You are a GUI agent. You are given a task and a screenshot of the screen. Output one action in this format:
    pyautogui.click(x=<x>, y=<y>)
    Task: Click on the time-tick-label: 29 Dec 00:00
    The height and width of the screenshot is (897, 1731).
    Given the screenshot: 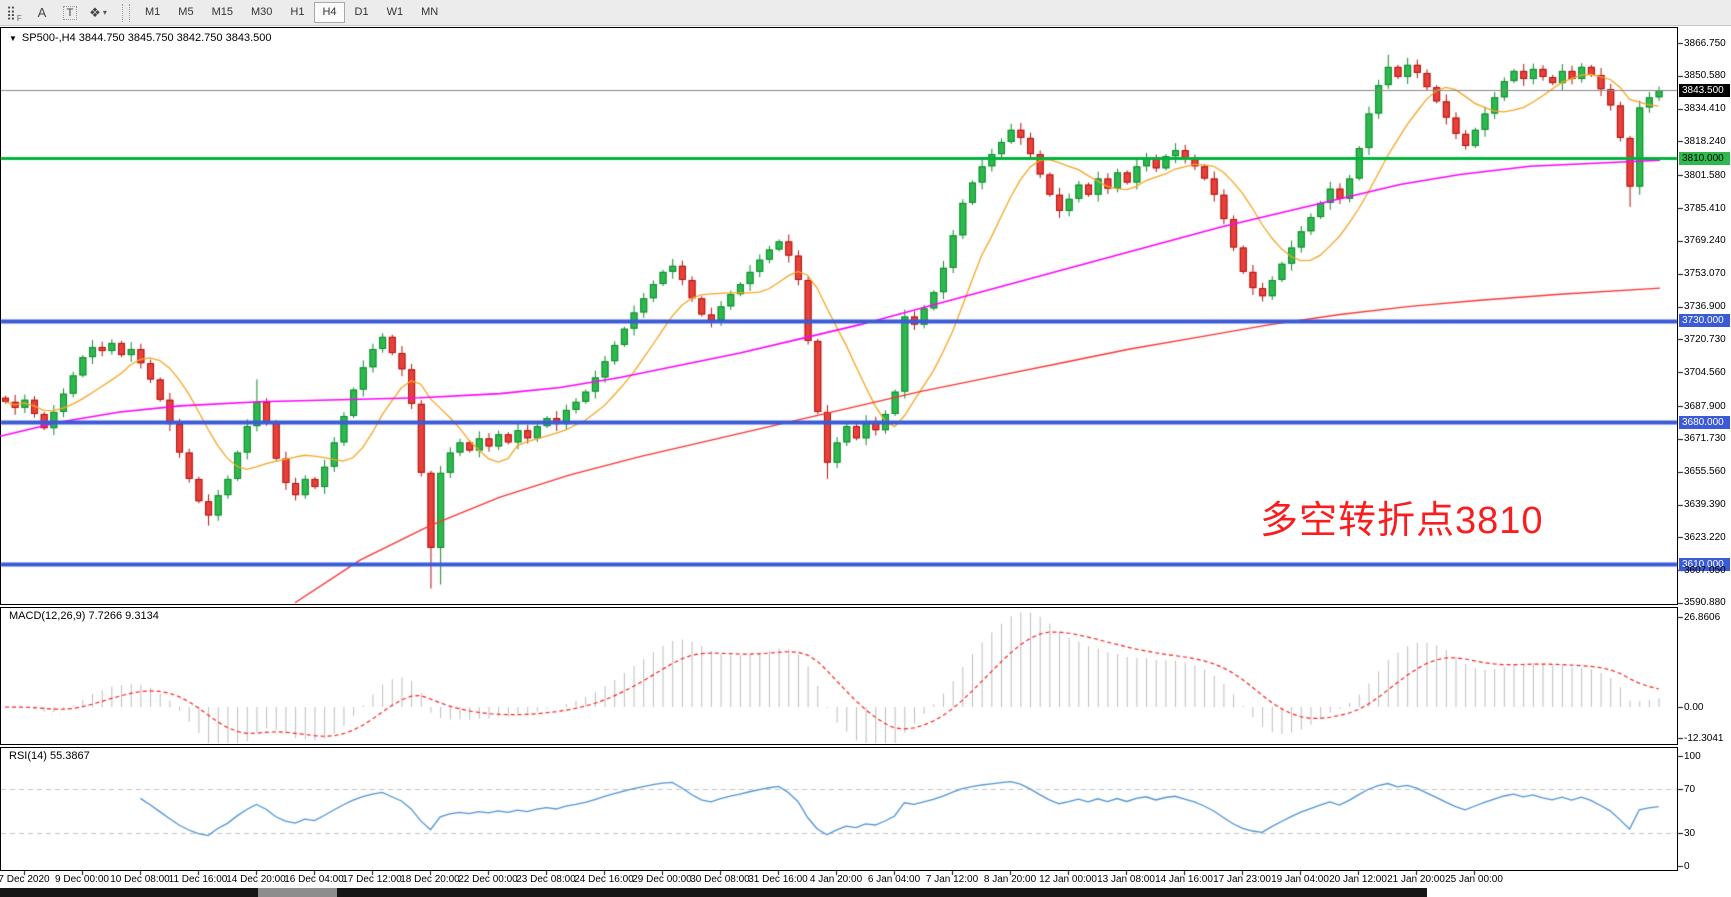 What is the action you would take?
    pyautogui.click(x=662, y=879)
    